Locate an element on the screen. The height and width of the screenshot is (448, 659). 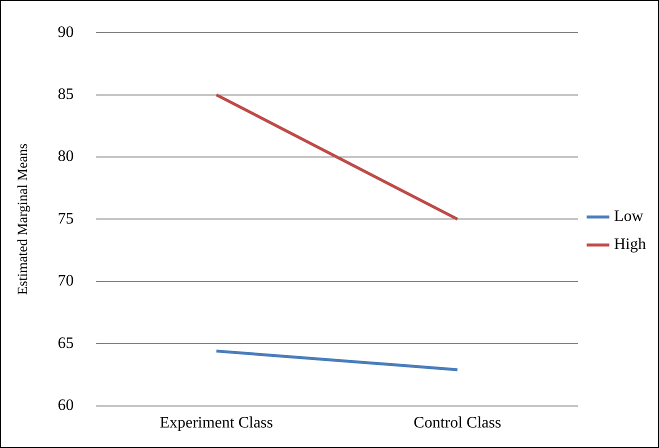
y-tick-label: 75 is located at coordinates (66, 219).